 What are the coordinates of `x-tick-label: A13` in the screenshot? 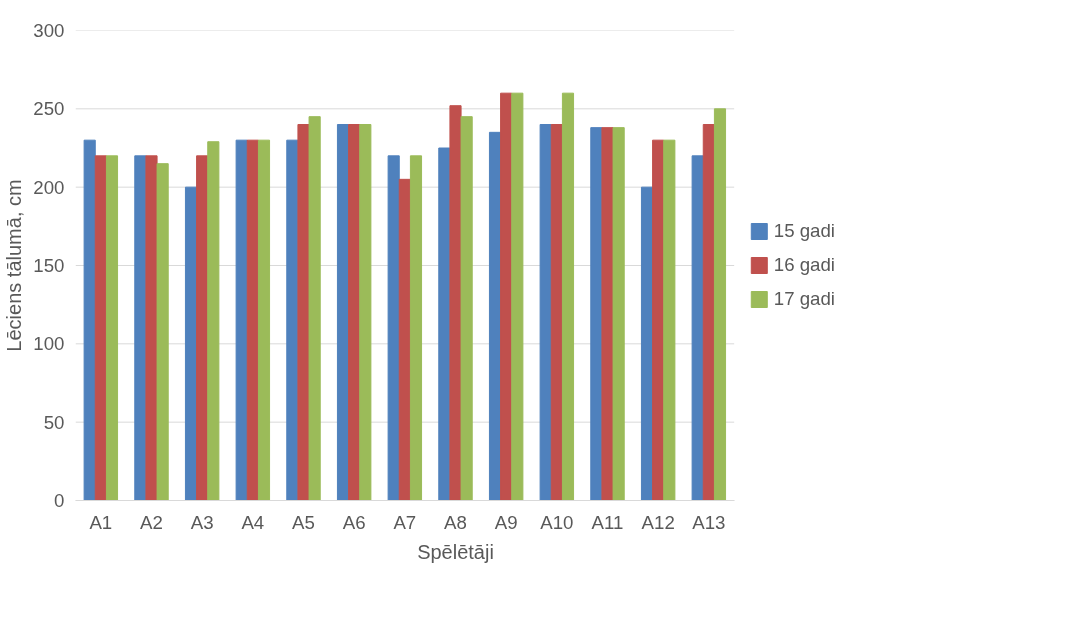 It's located at (709, 522).